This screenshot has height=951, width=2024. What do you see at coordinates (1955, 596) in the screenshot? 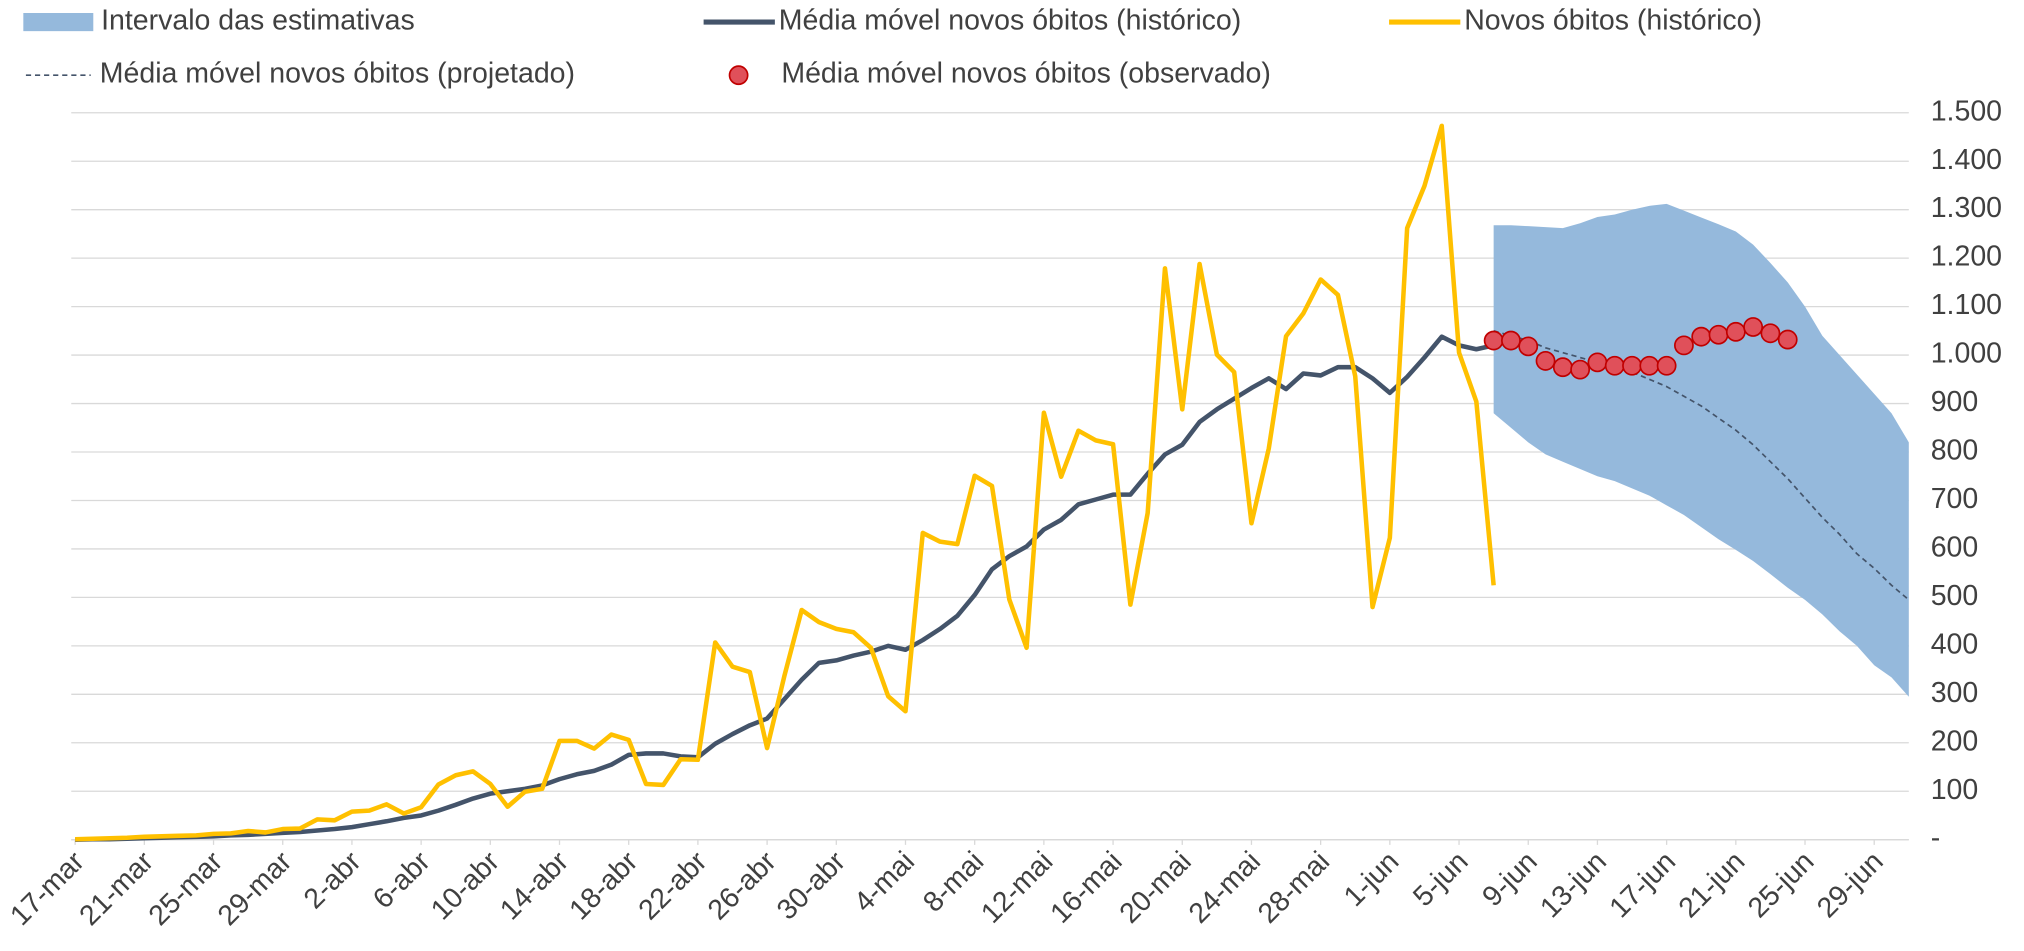
I see `y-tick-label: 500` at bounding box center [1955, 596].